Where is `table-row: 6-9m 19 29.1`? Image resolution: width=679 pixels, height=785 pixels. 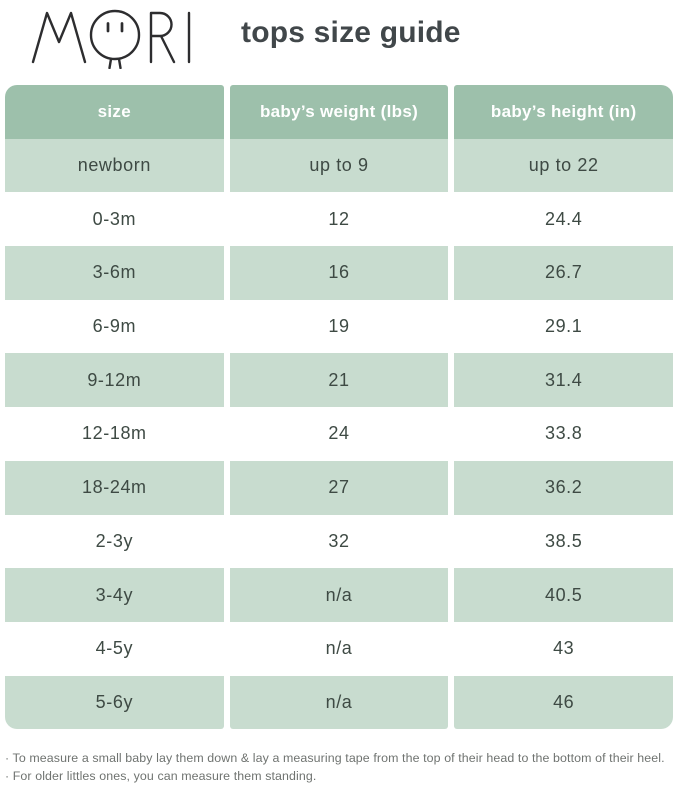
table-row: 6-9m 19 29.1 is located at coordinates (339, 326).